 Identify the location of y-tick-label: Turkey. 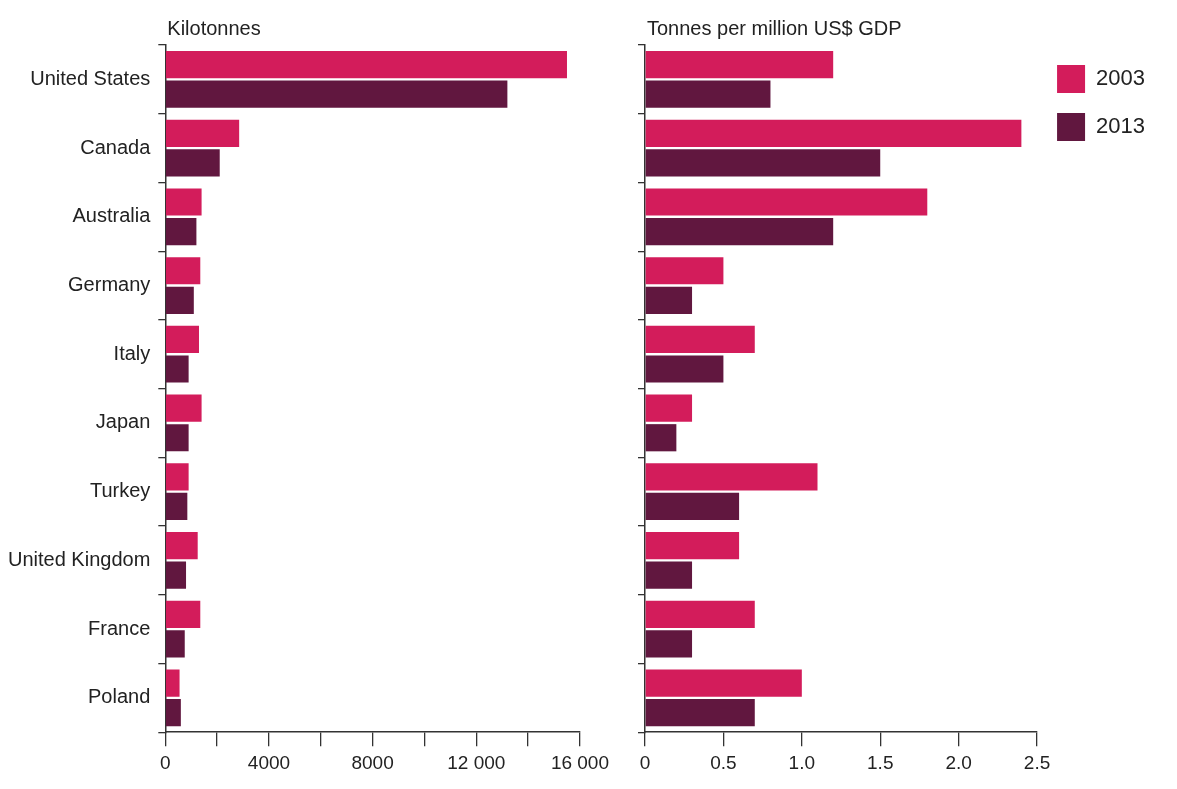
(120, 490).